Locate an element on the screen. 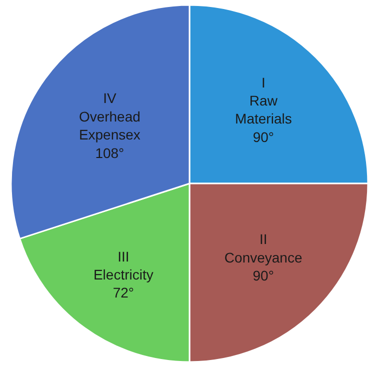  data-label: 108° is located at coordinates (109, 152).